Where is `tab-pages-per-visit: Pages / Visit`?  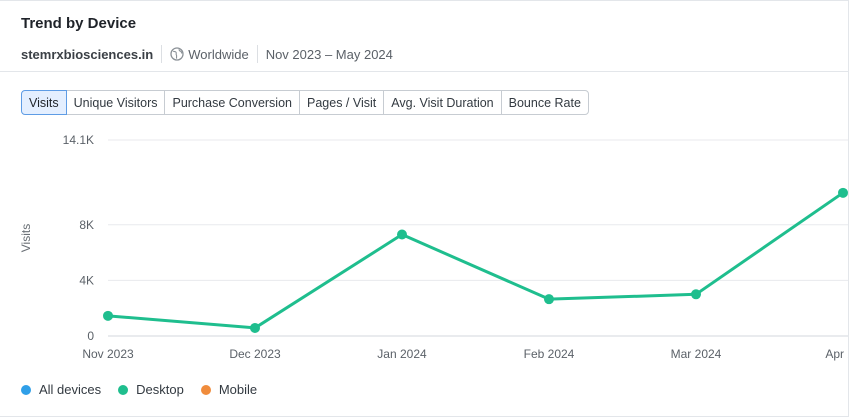
tab-pages-per-visit: Pages / Visit is located at coordinates (342, 102).